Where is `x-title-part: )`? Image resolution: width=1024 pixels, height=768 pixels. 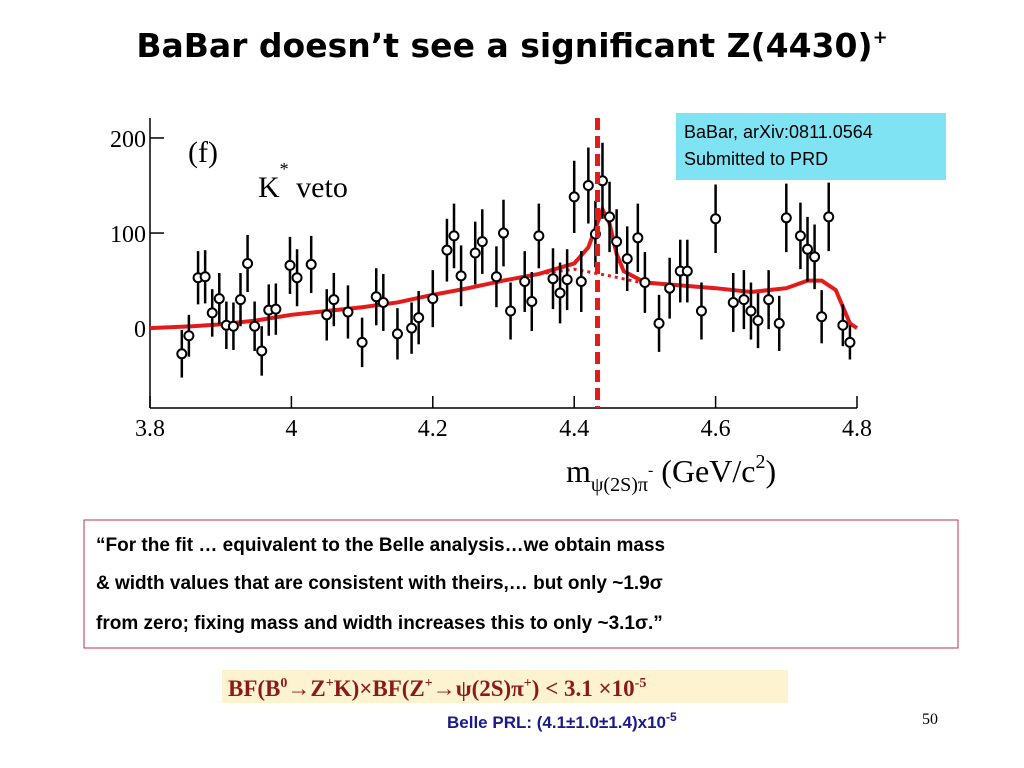 x-title-part: ) is located at coordinates (770, 471).